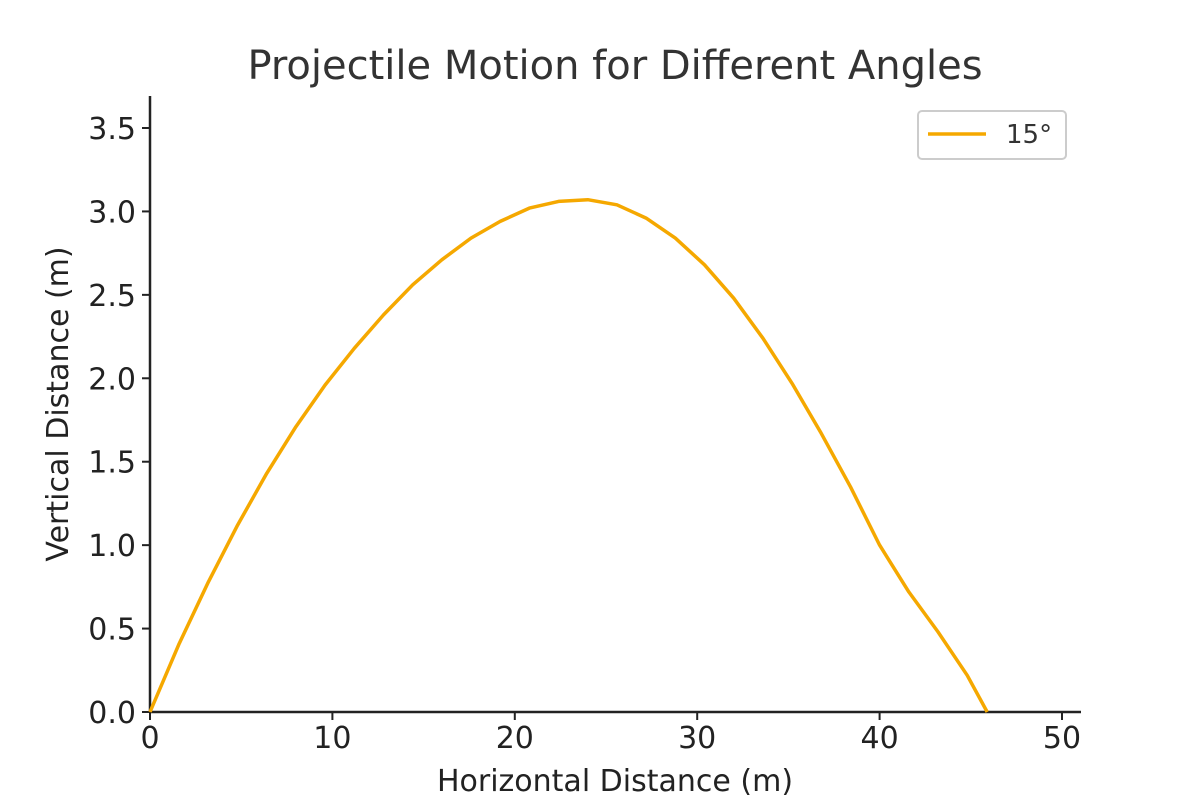 Image resolution: width=1200 pixels, height=800 pixels. What do you see at coordinates (332, 738) in the screenshot?
I see `x-tick-label: 10` at bounding box center [332, 738].